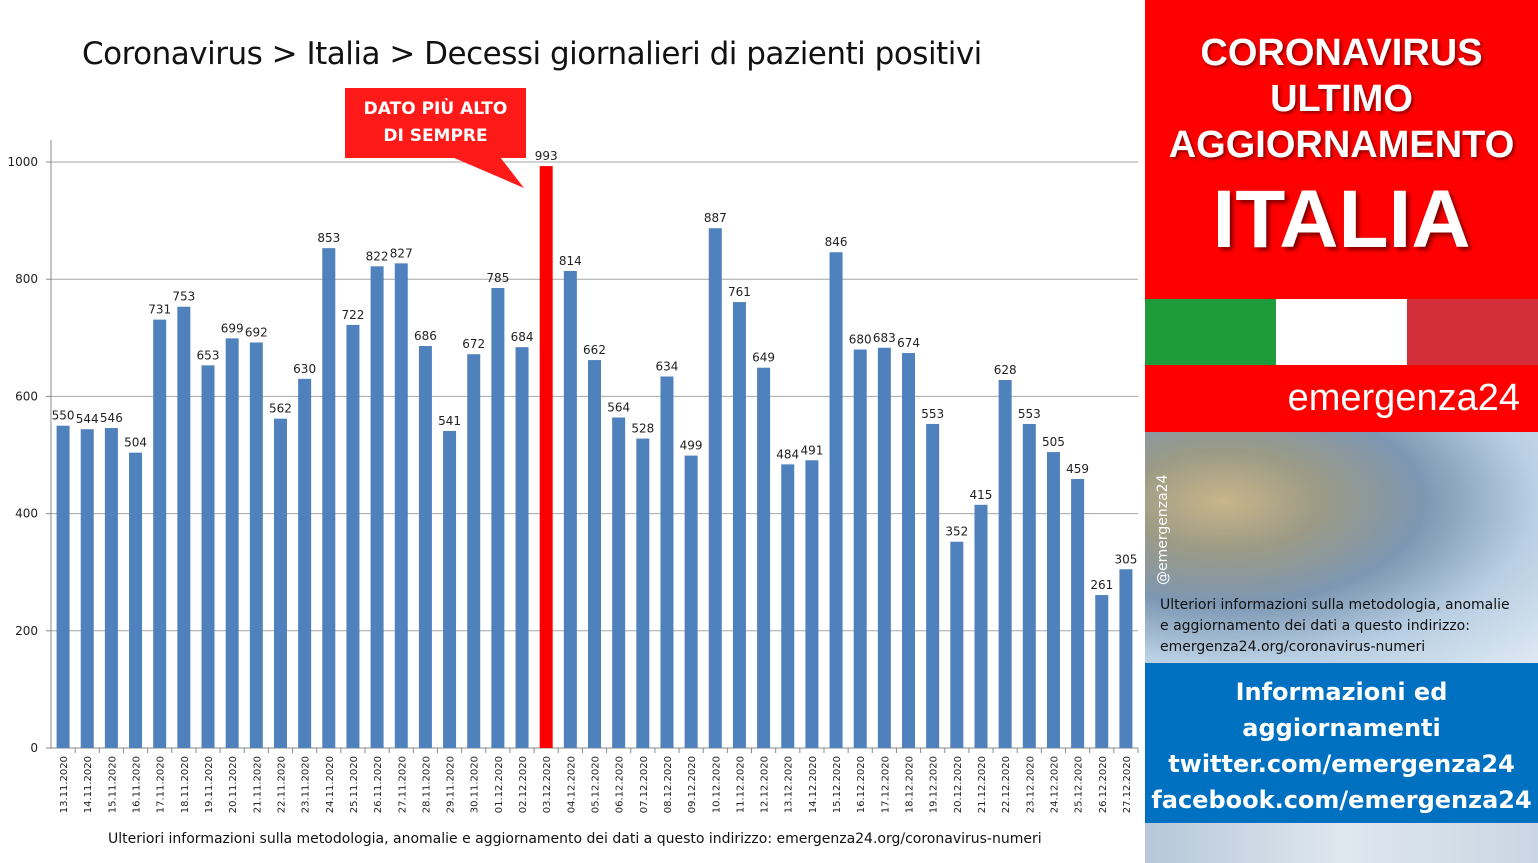 Image resolution: width=1538 pixels, height=863 pixels. I want to click on y-tick-label: 400, so click(26, 514).